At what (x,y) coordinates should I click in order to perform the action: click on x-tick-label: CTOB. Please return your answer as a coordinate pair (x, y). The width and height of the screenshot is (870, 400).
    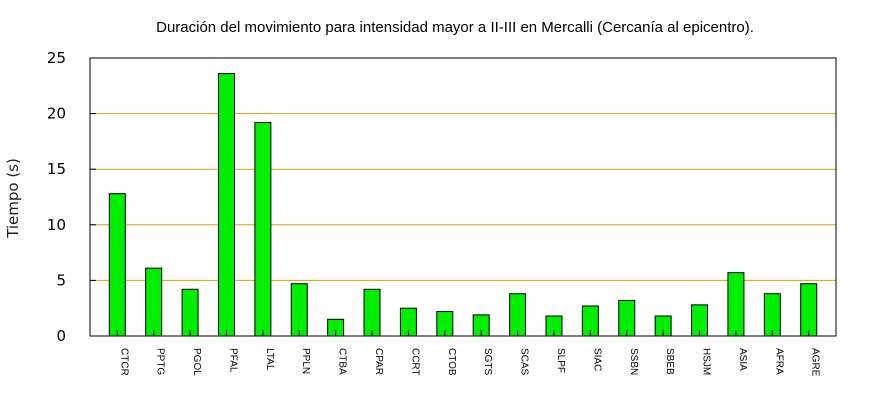
    Looking at the image, I should click on (451, 362).